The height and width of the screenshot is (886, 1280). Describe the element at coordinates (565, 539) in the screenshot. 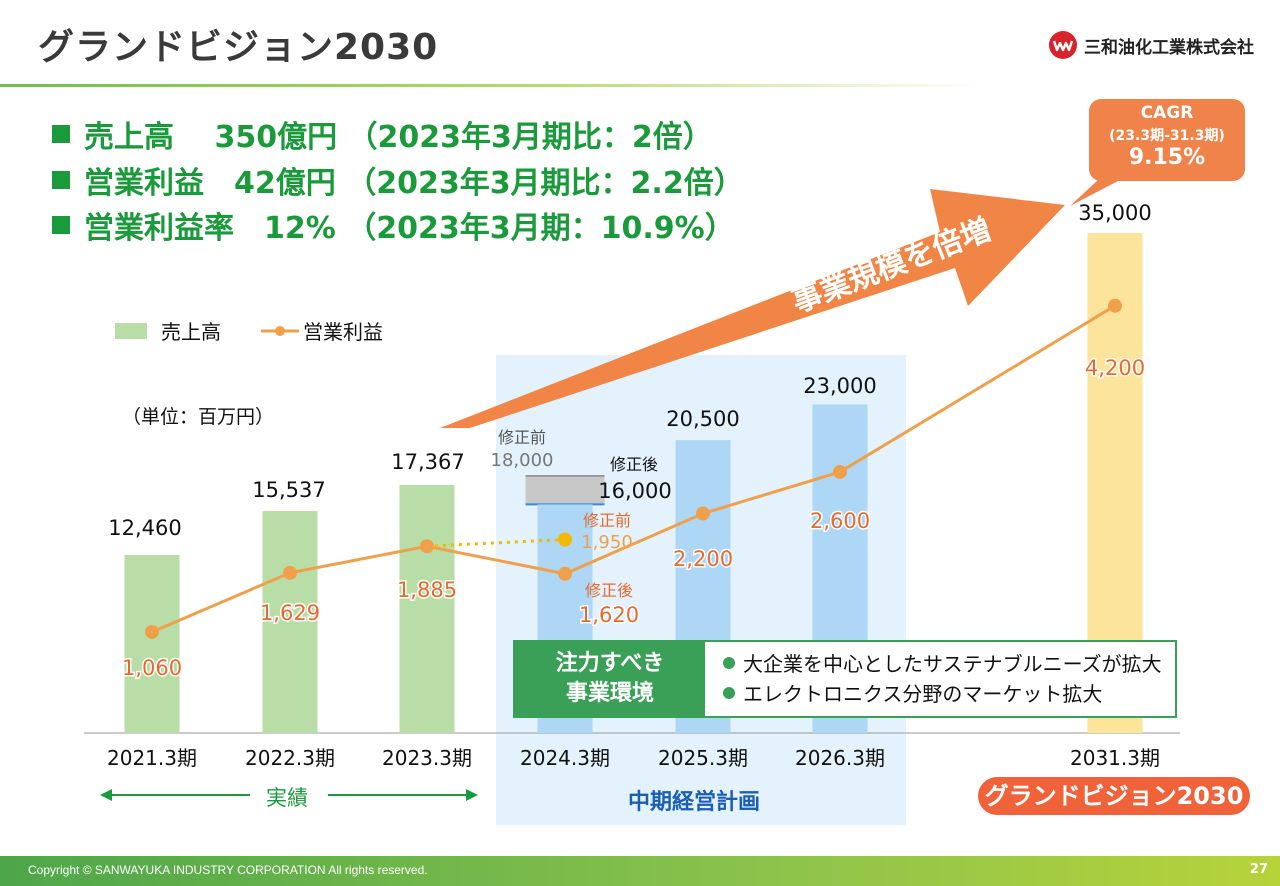

I see `revision-before-profit-point` at that location.